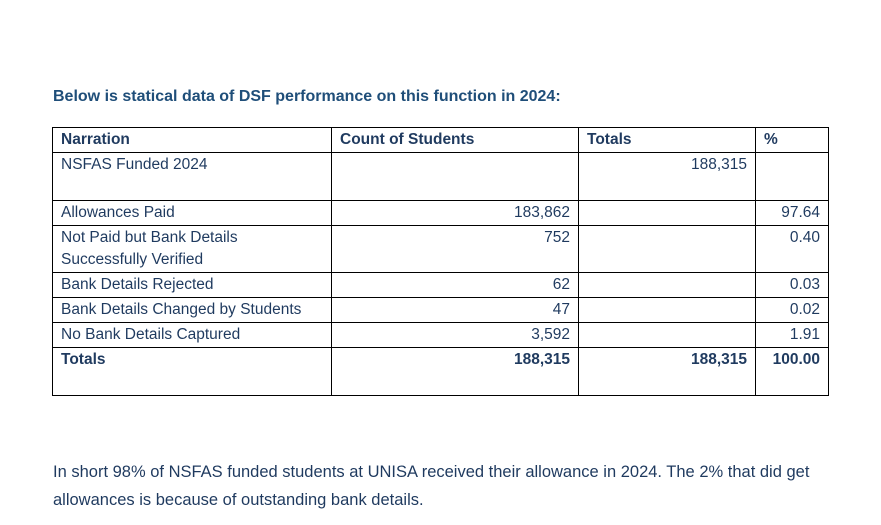 The width and height of the screenshot is (881, 525). Describe the element at coordinates (455, 176) in the screenshot. I see `row-count` at that location.